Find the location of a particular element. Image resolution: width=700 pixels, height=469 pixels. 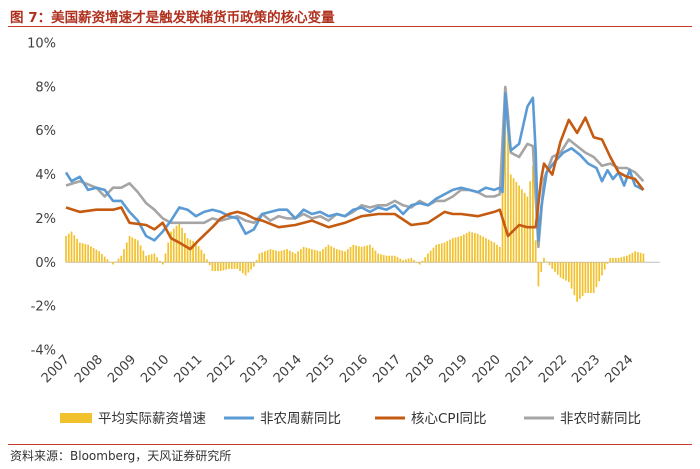

x-tick-label: 2020 is located at coordinates (487, 369).